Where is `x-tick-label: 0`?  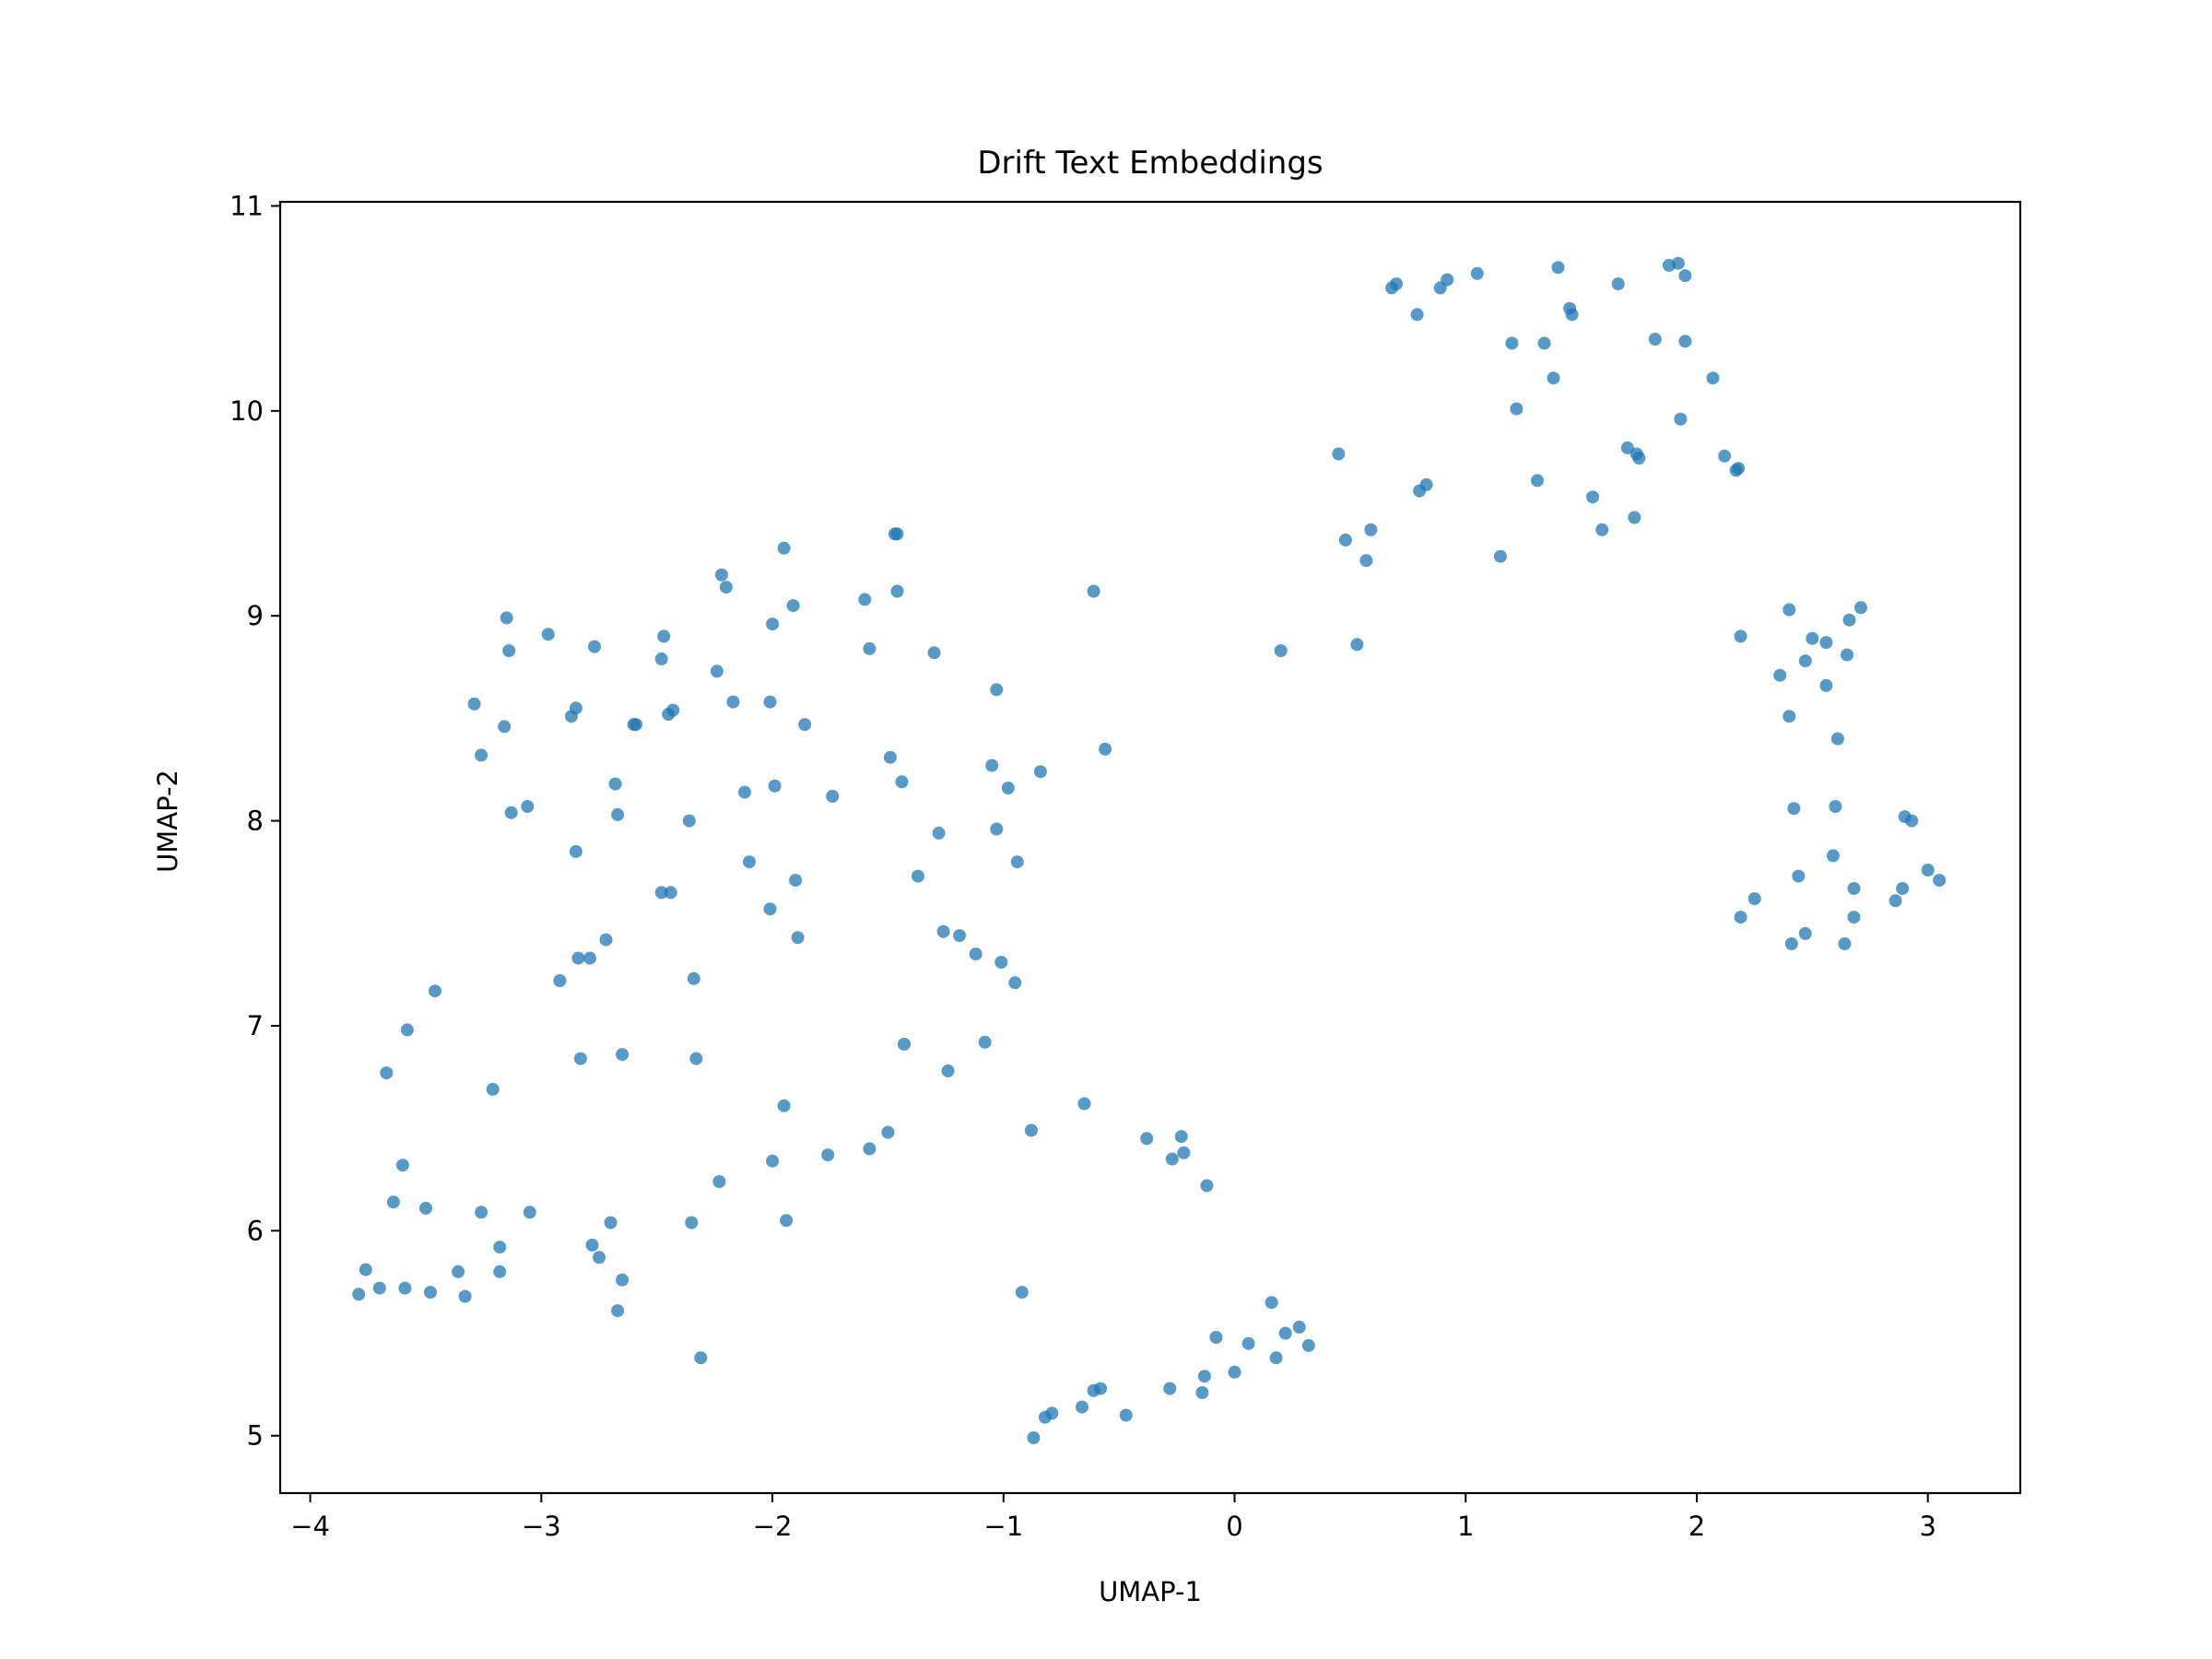
x-tick-label: 0 is located at coordinates (1234, 1526).